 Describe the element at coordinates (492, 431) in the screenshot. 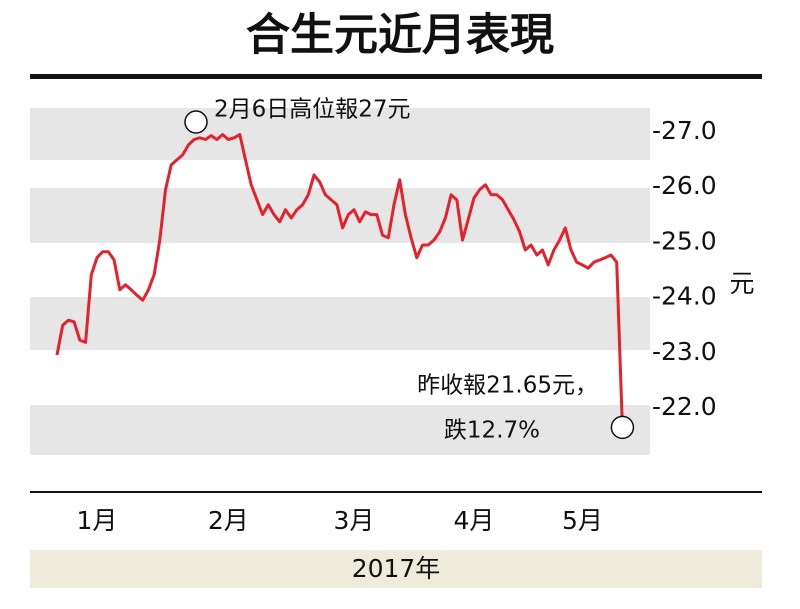

I see `annotation: 跌12.7%` at that location.